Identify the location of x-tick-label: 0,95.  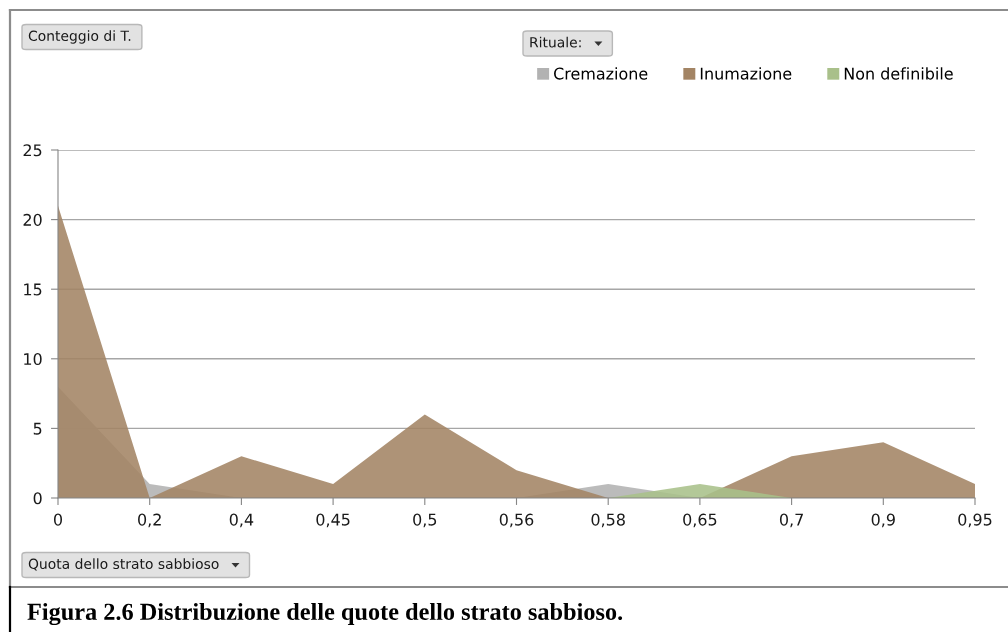
(975, 520).